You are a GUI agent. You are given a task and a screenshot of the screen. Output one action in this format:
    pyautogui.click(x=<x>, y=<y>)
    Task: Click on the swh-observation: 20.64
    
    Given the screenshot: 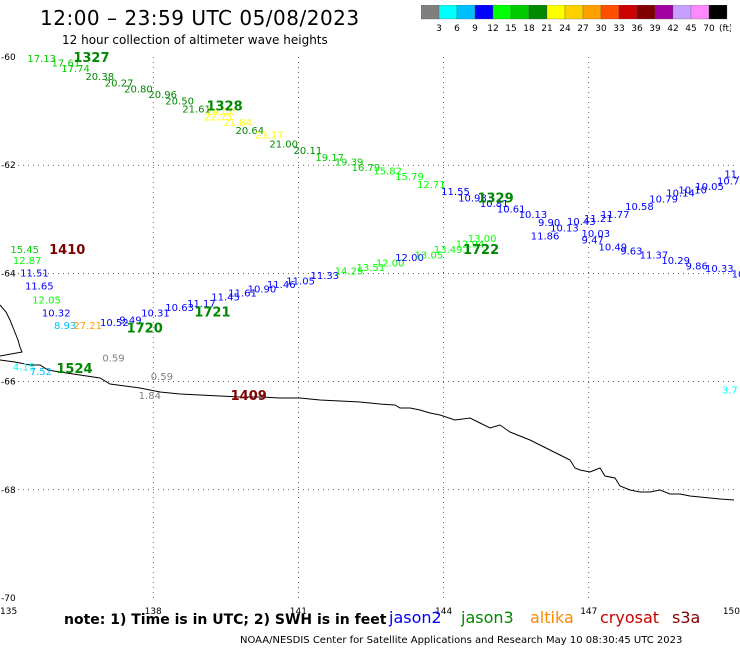 What is the action you would take?
    pyautogui.click(x=249, y=131)
    